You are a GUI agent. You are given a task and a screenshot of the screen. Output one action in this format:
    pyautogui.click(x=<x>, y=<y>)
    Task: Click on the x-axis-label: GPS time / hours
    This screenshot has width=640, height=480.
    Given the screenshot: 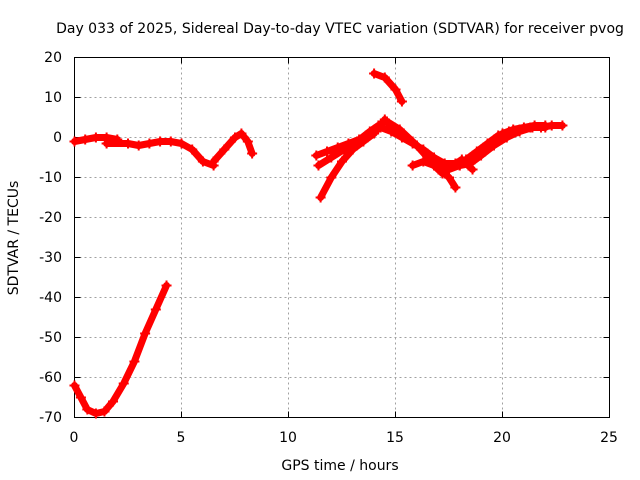 What is the action you would take?
    pyautogui.click(x=339, y=466)
    